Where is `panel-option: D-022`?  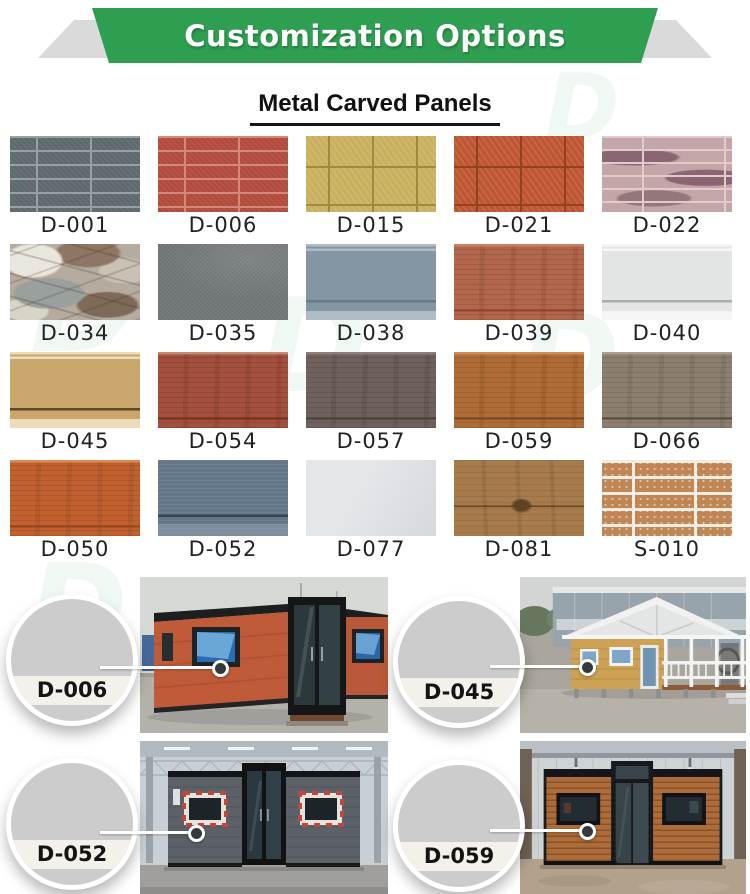
panel-option: D-022 is located at coordinates (667, 187).